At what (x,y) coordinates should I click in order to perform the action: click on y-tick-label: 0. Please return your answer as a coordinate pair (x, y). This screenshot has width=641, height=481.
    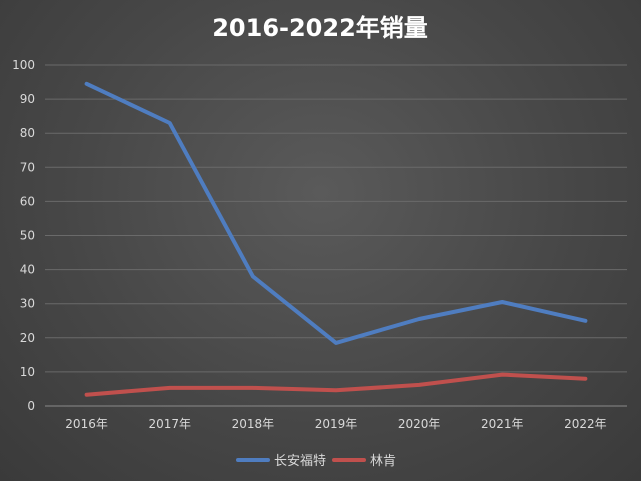
    Looking at the image, I should click on (31, 406).